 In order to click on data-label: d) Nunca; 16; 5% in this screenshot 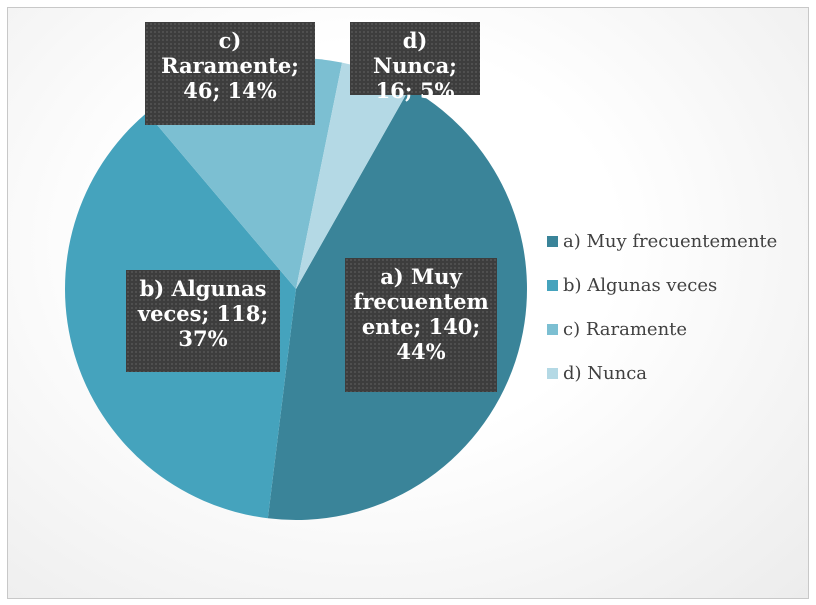, I will do `click(415, 62)`.